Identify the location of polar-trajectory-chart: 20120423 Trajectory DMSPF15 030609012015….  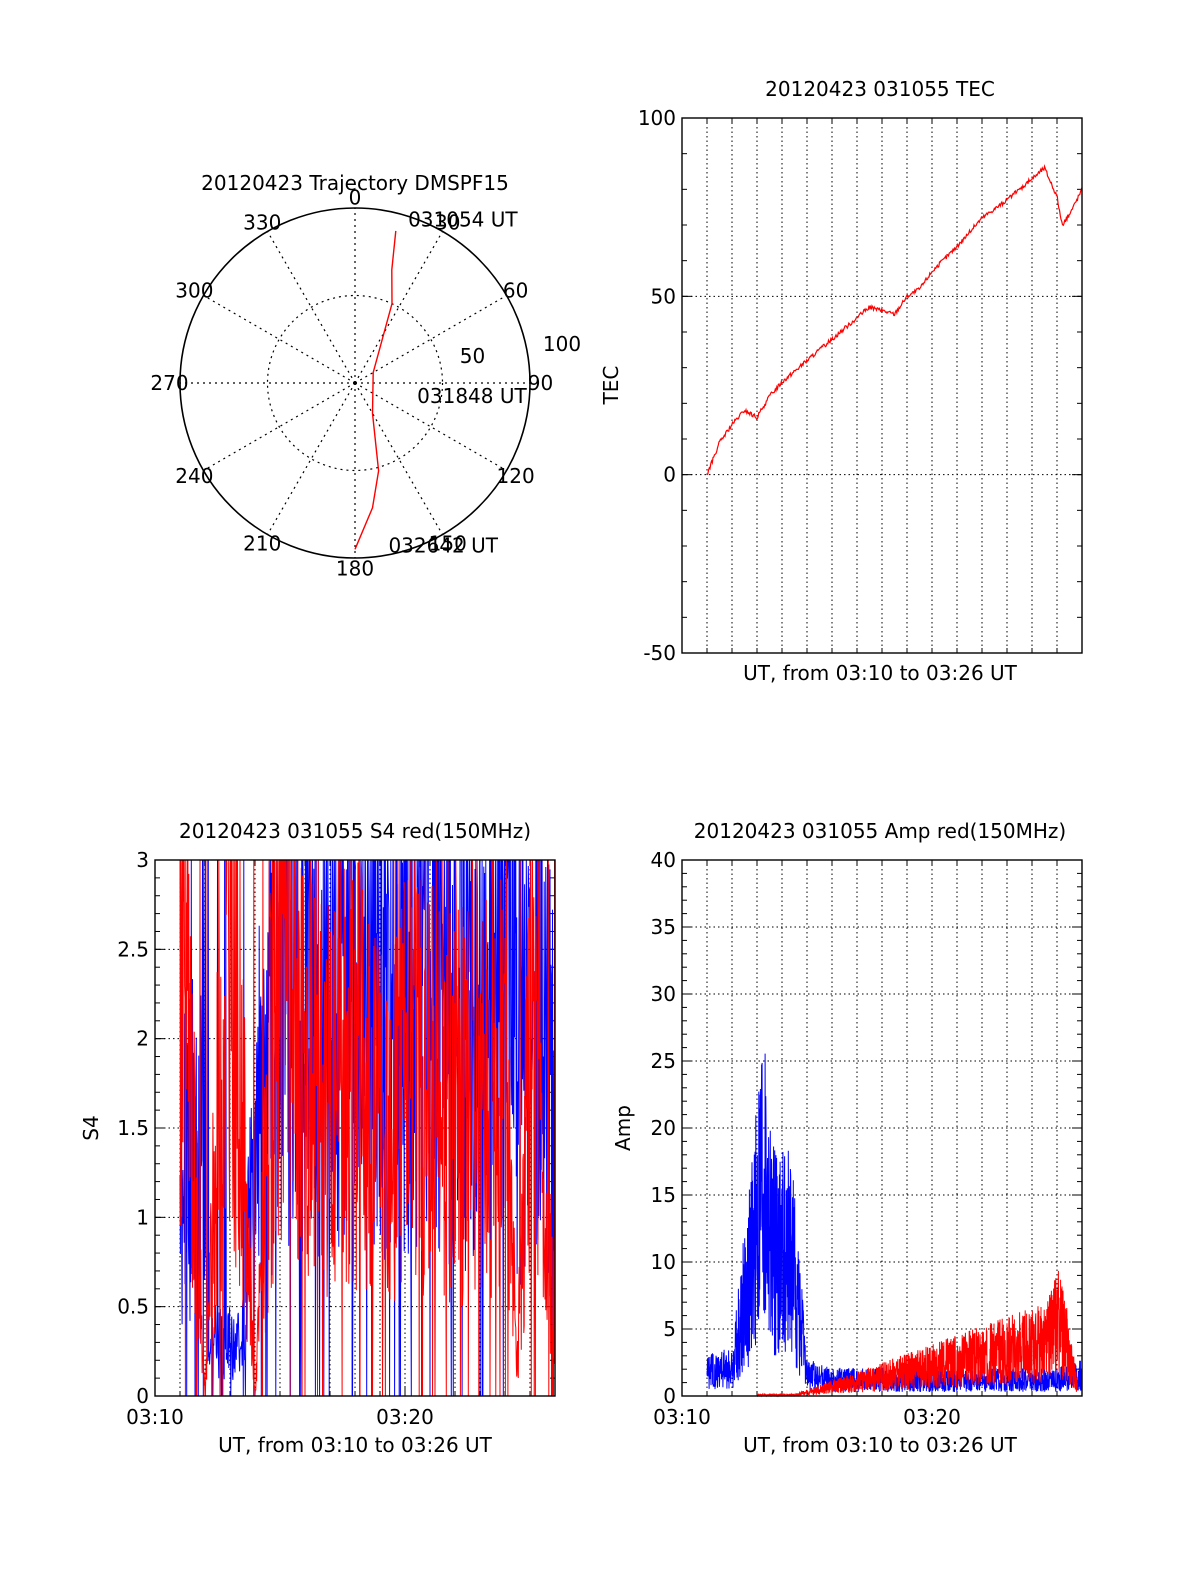
(365, 376).